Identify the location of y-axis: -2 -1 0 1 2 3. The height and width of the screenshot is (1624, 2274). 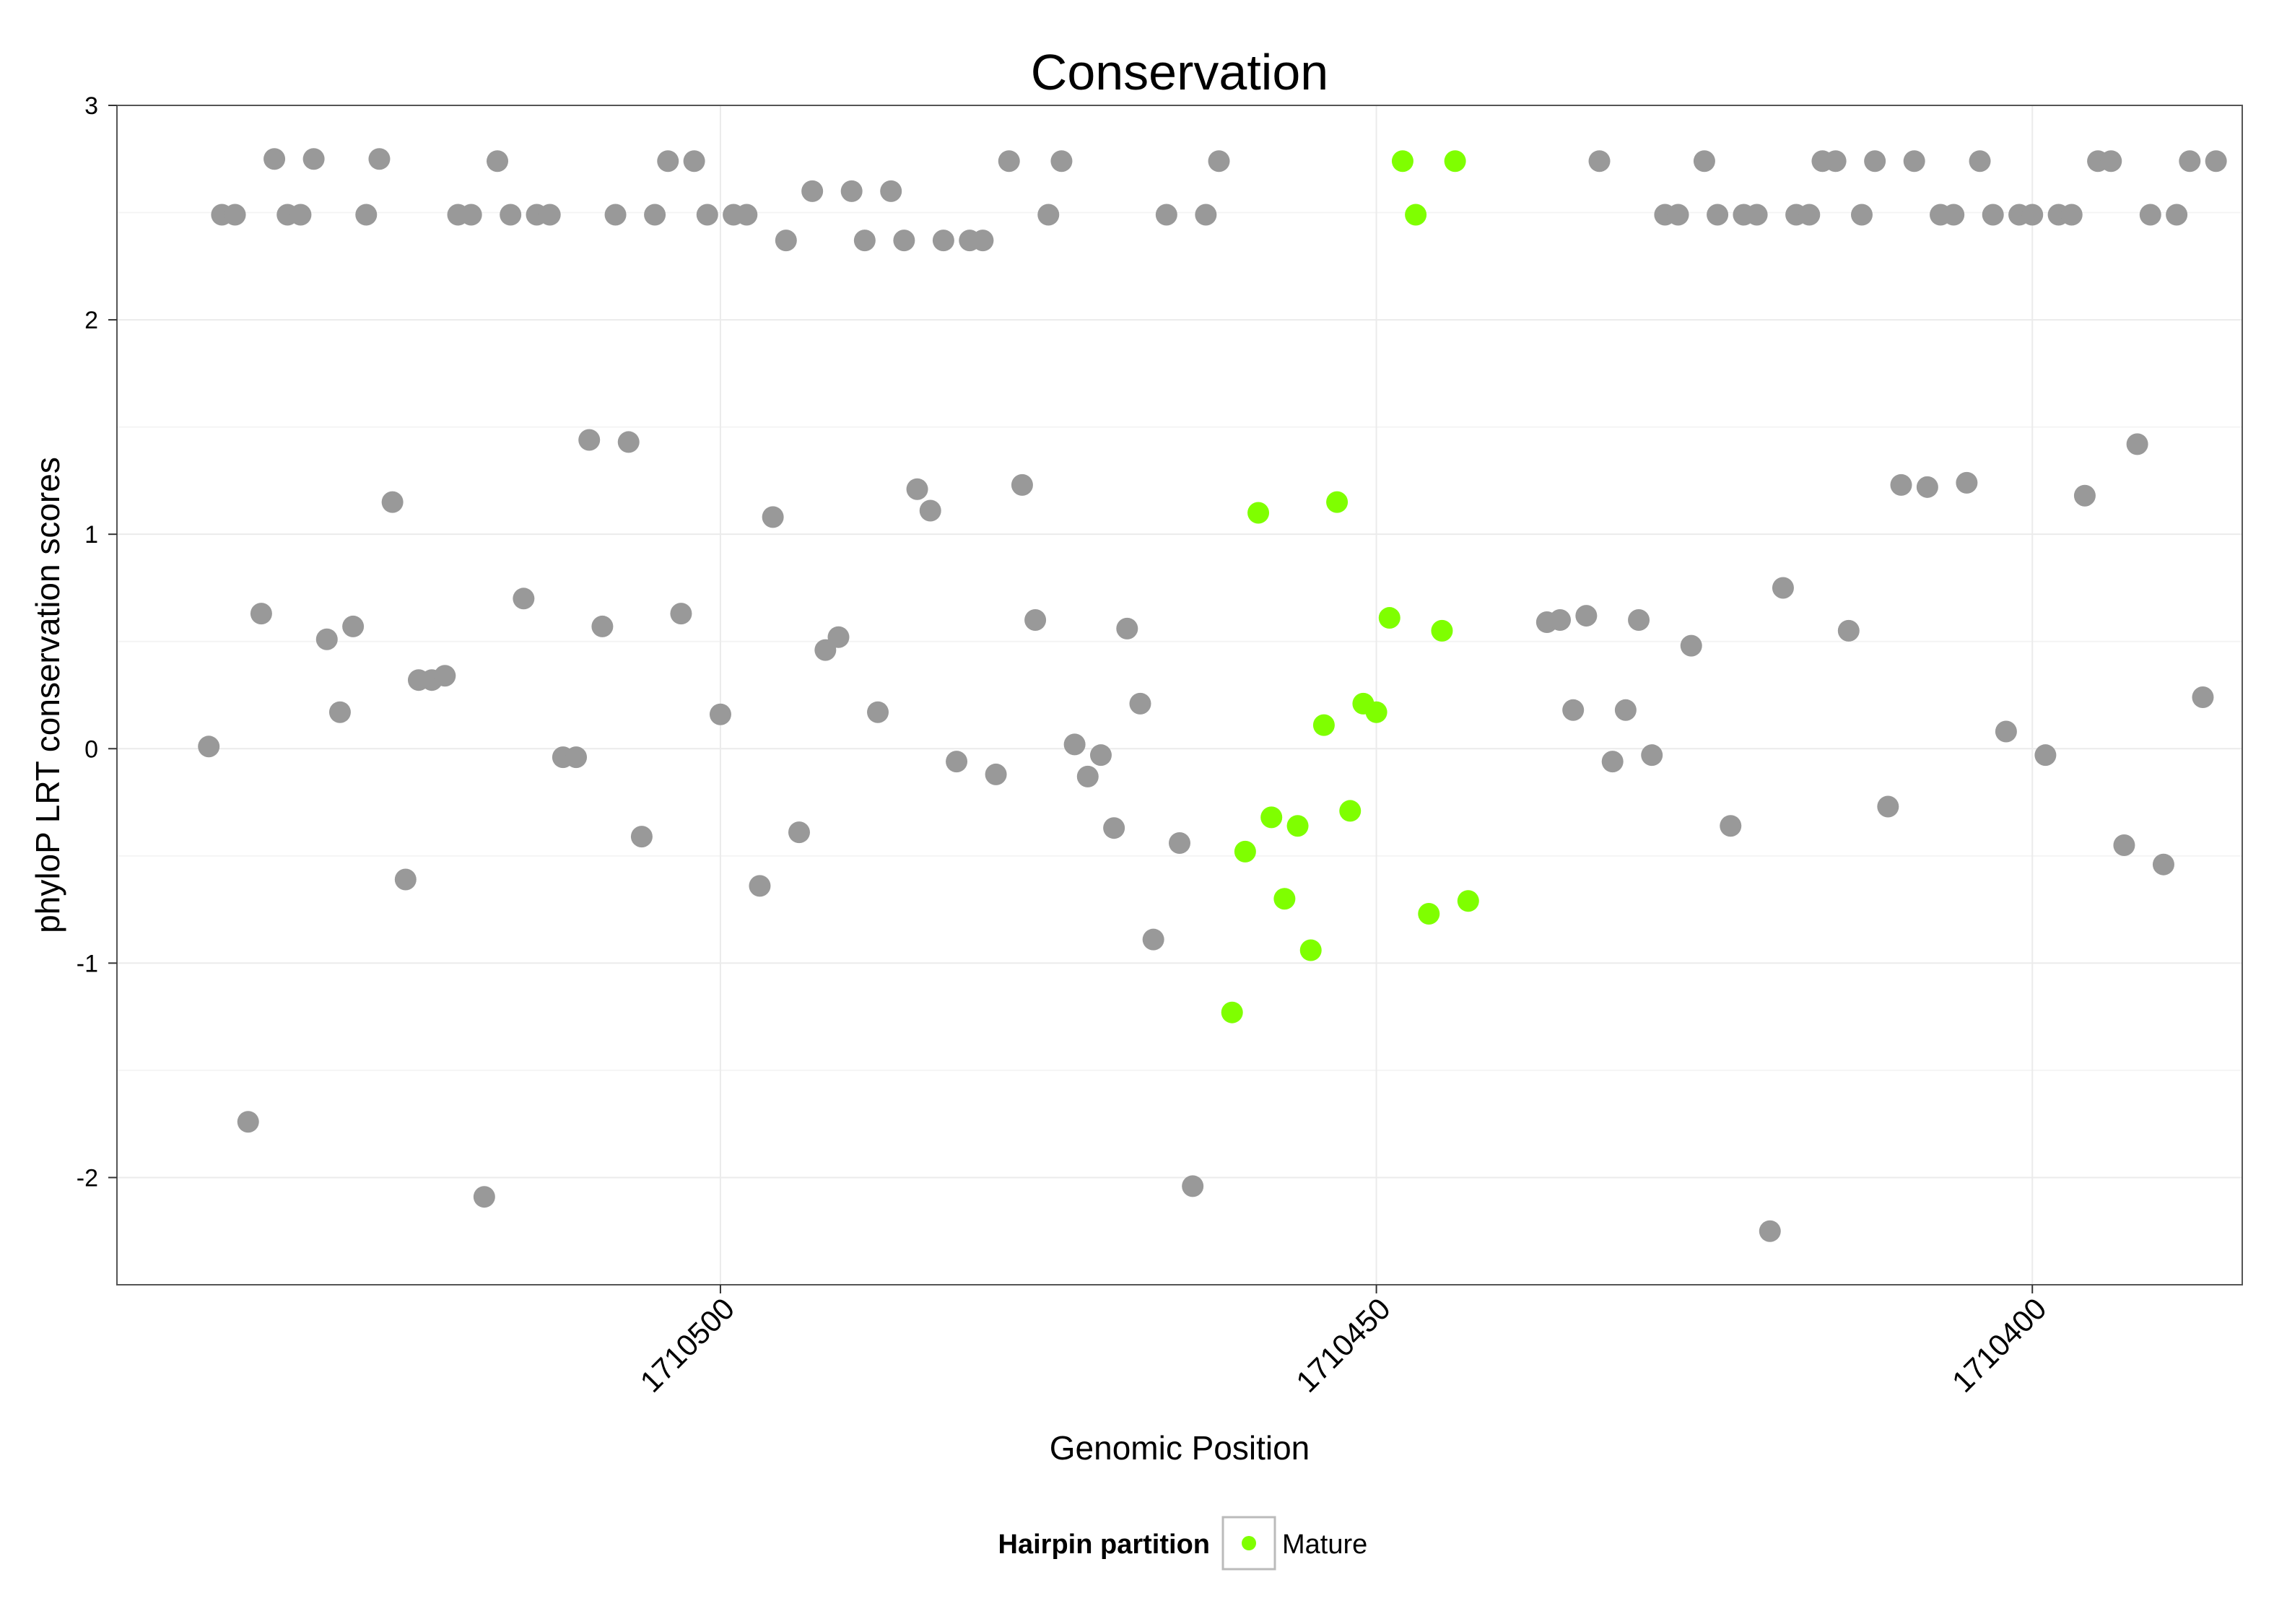
(97, 642).